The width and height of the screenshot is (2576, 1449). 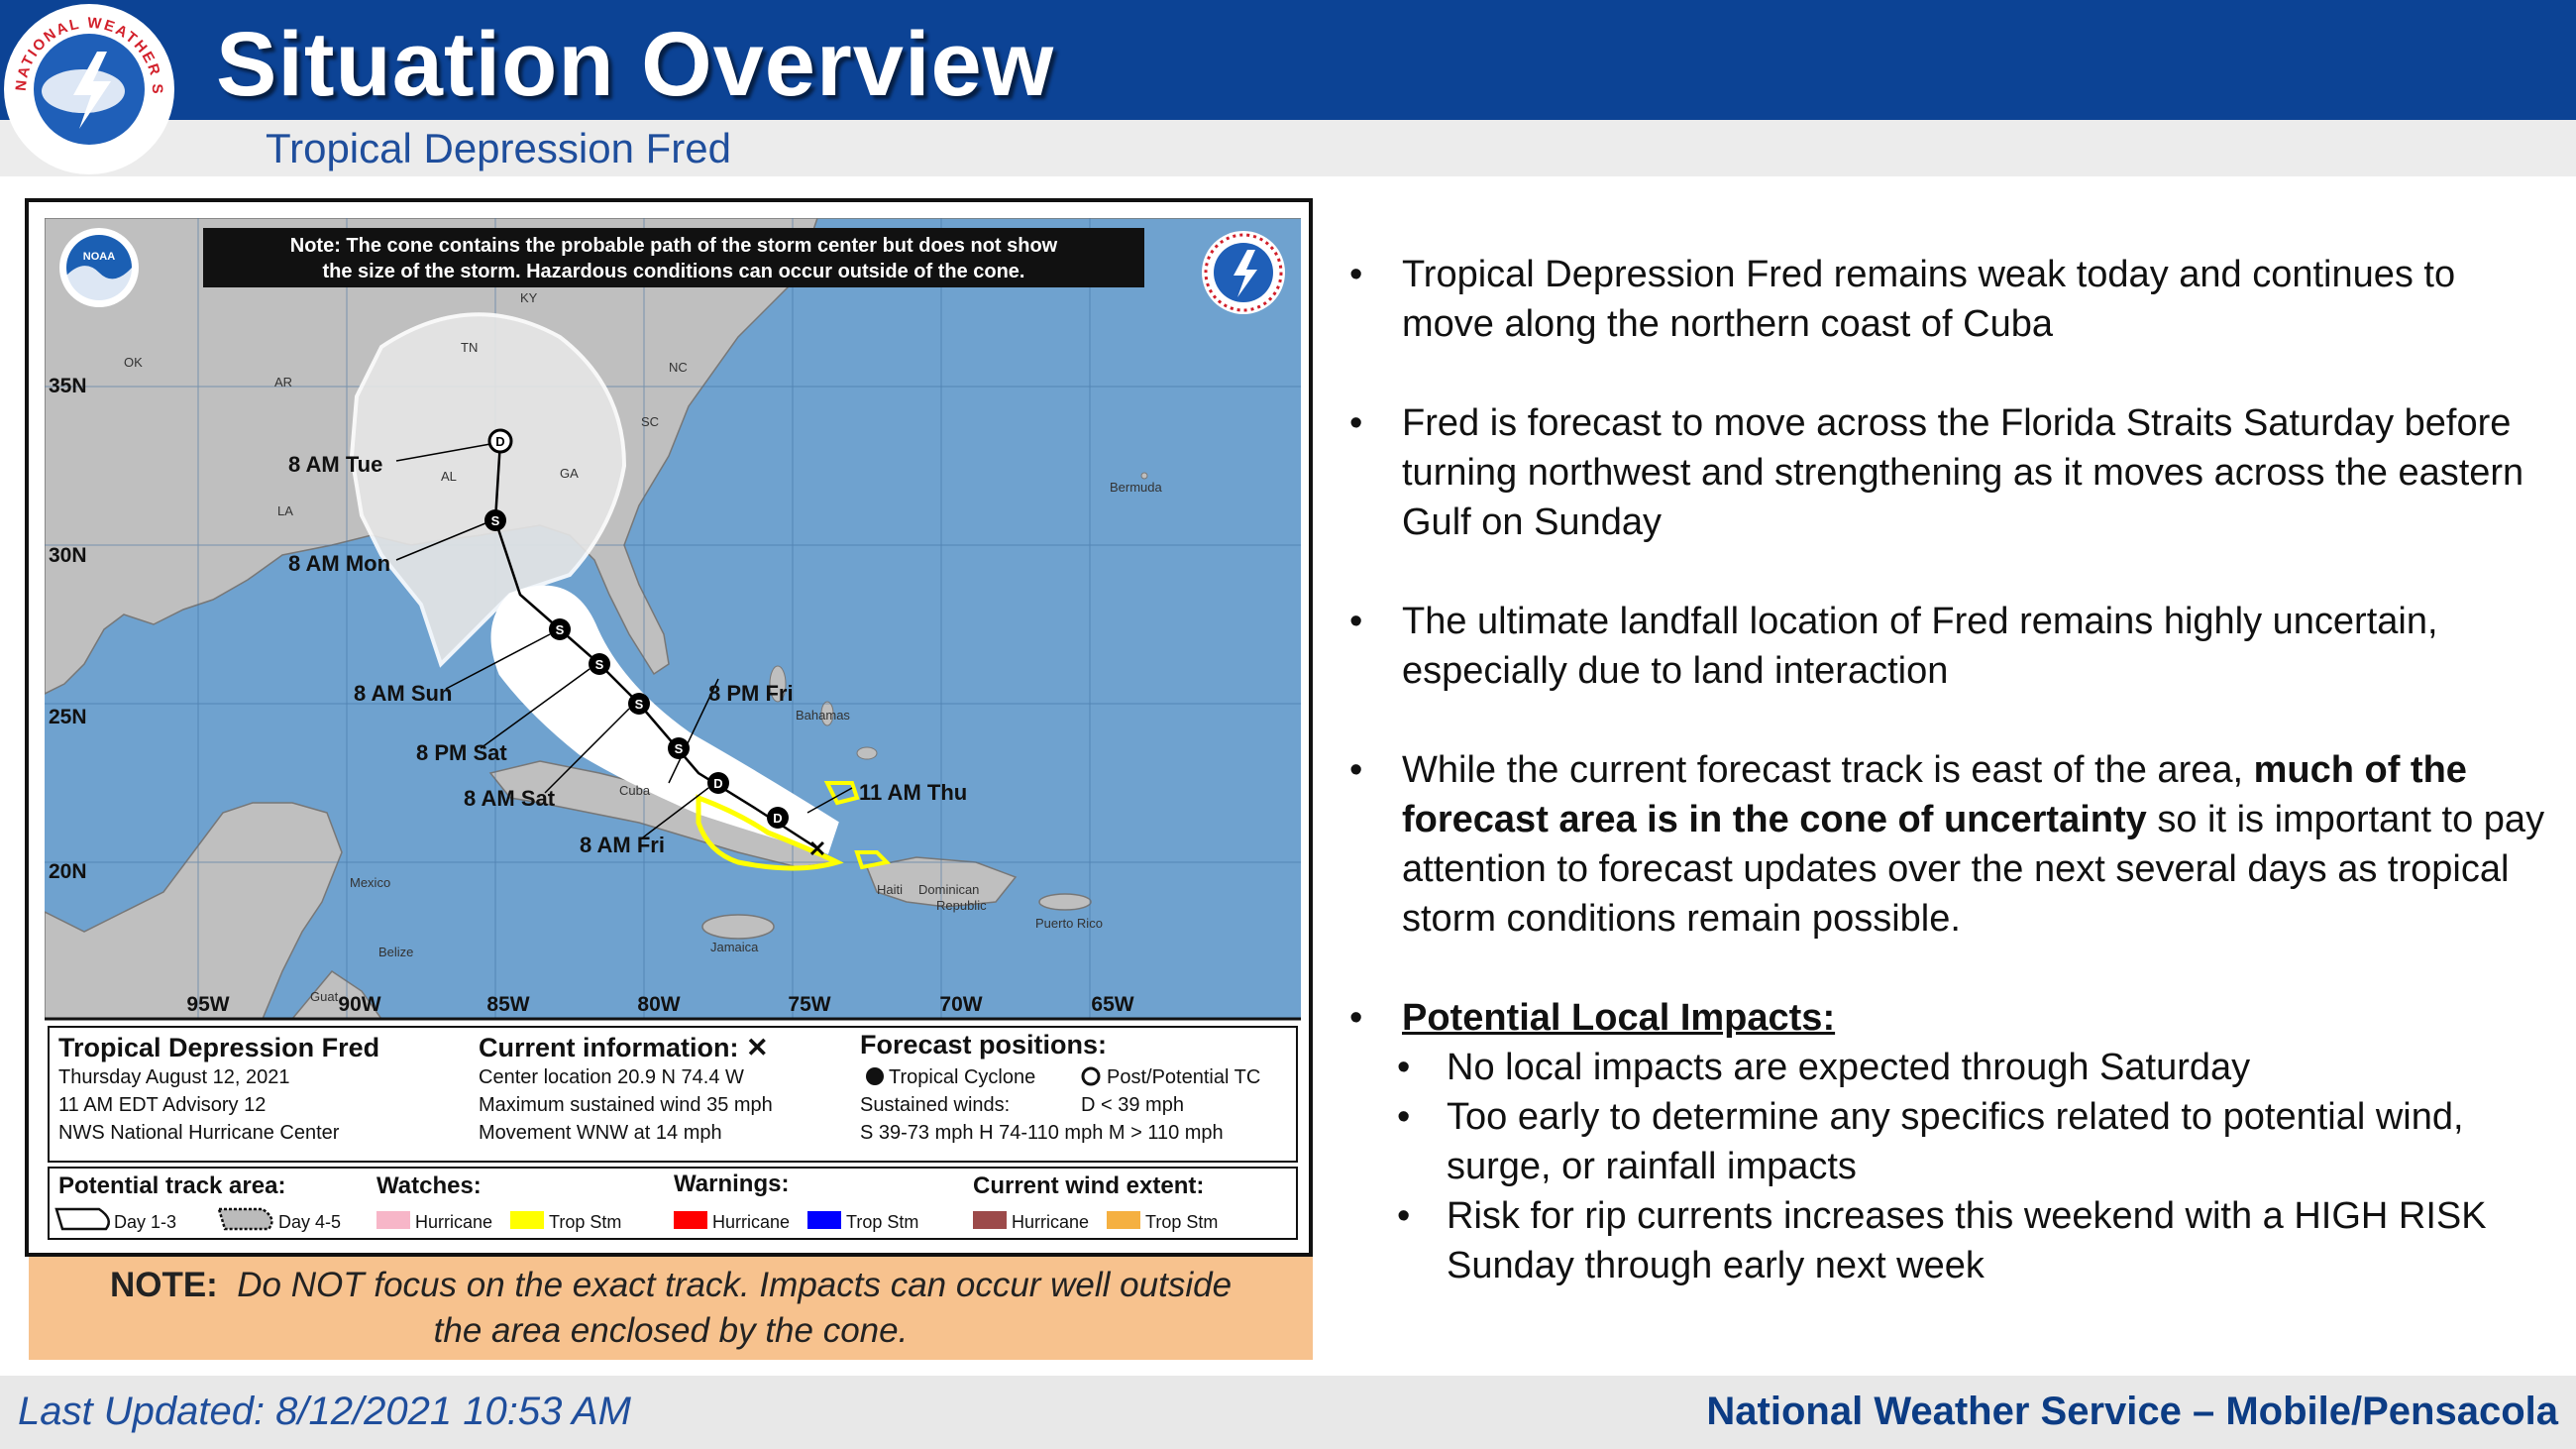 What do you see at coordinates (570, 473) in the screenshot?
I see `state-label: GA` at bounding box center [570, 473].